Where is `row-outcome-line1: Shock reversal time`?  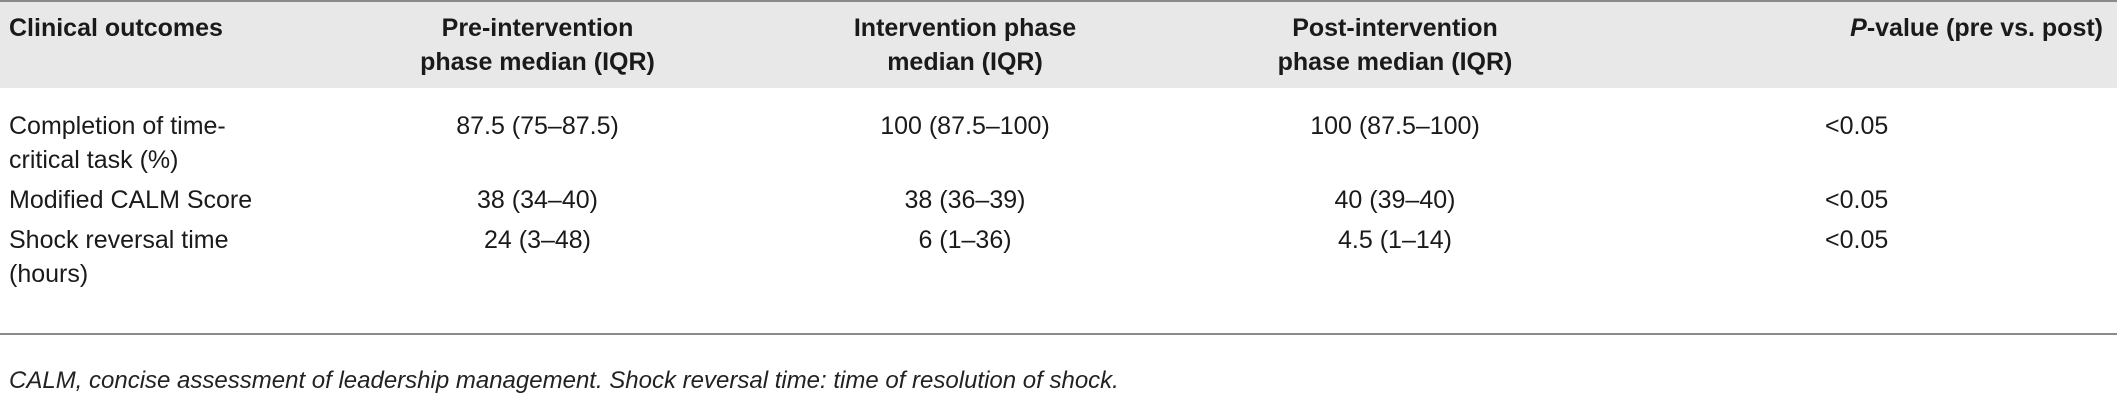
row-outcome-line1: Shock reversal time is located at coordinates (119, 240).